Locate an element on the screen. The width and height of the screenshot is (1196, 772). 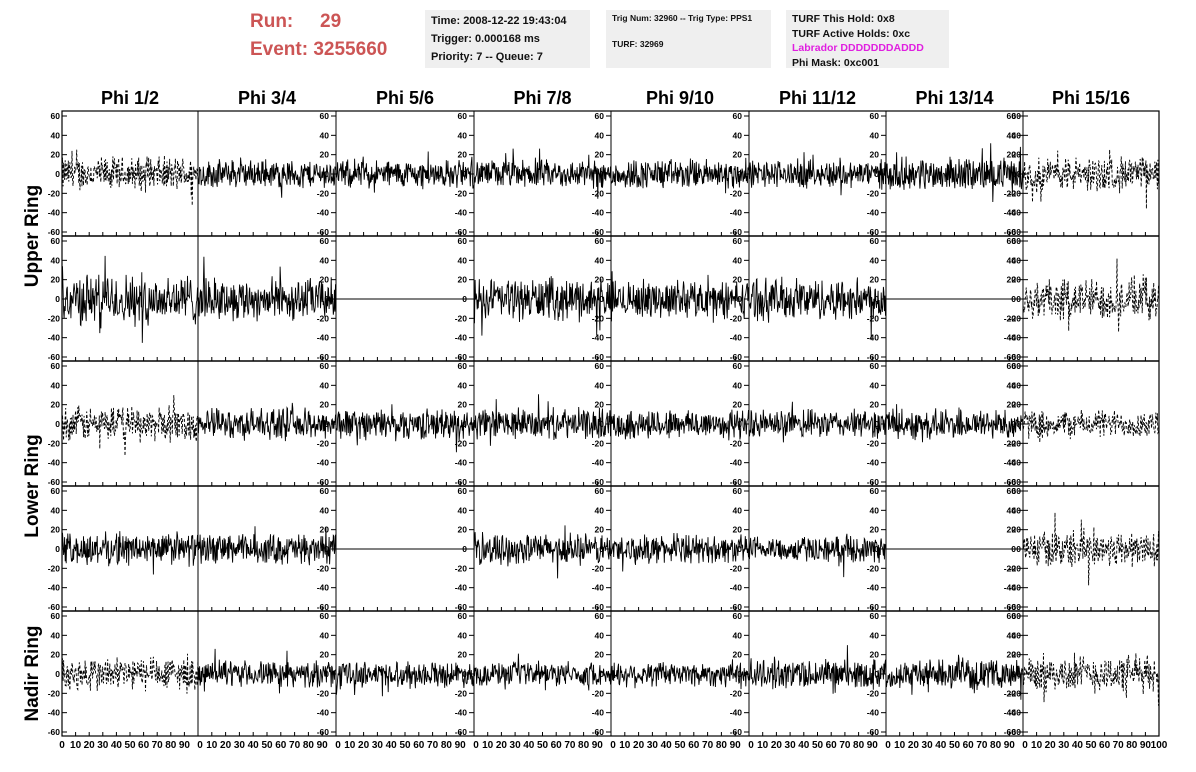
y-tick-label-r2-c4-3: 0 is located at coordinates (601, 299).